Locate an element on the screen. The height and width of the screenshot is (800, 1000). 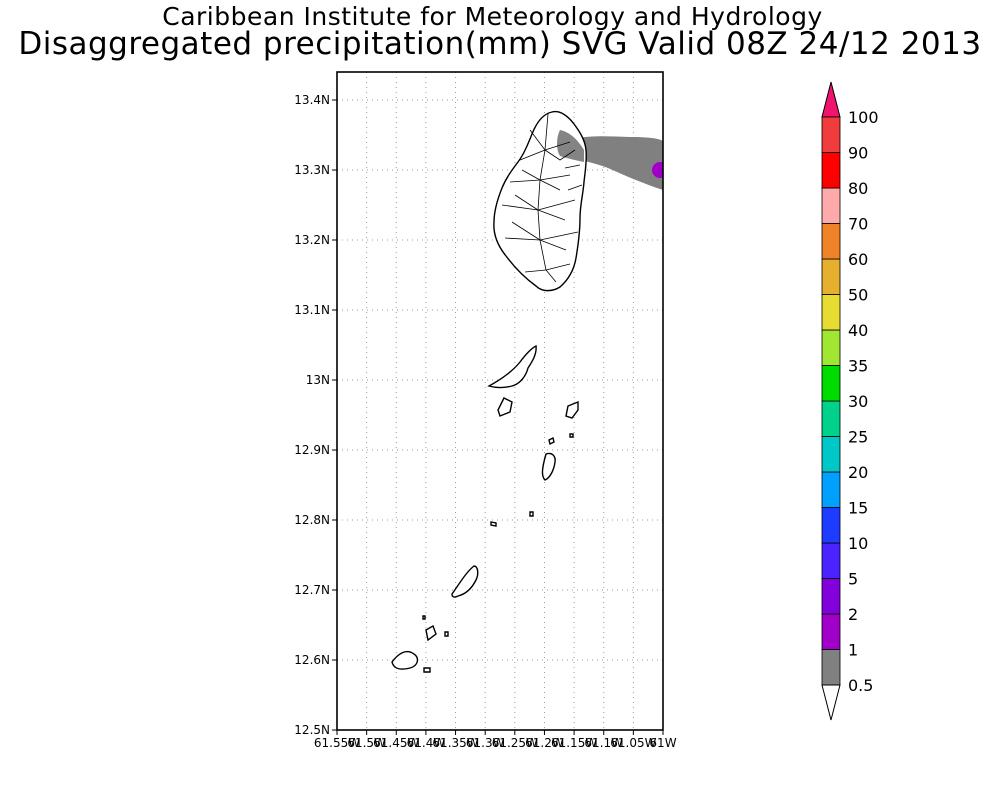
legend-level-label: 40 is located at coordinates (858, 330).